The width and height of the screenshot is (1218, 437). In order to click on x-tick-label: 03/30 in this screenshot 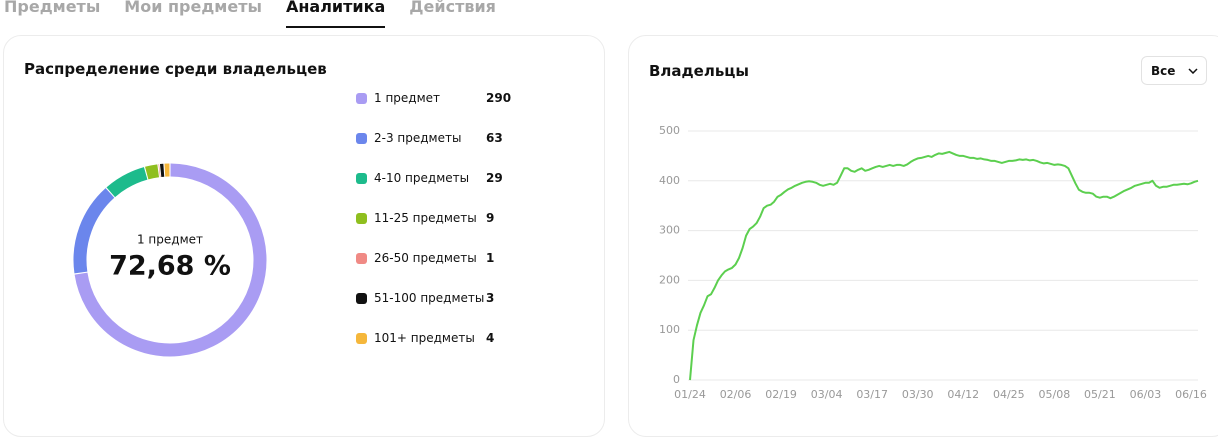, I will do `click(918, 394)`.